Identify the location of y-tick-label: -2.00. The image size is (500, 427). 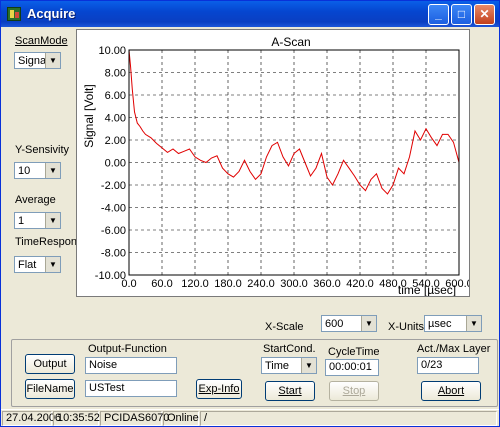
(113, 186).